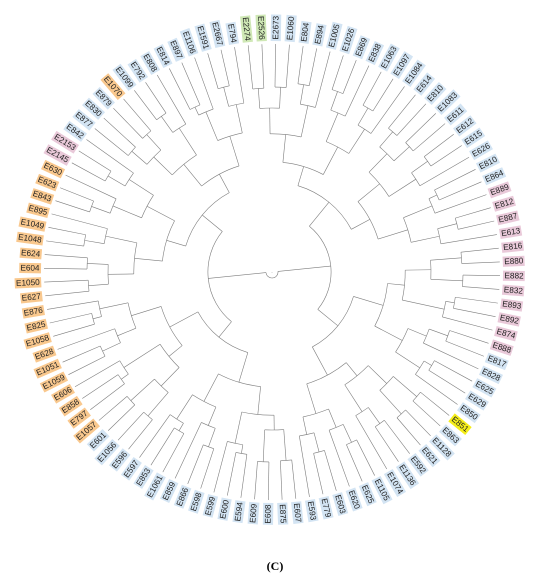 The image size is (550, 580). I want to click on leaf-node: E600, so click(224, 509).